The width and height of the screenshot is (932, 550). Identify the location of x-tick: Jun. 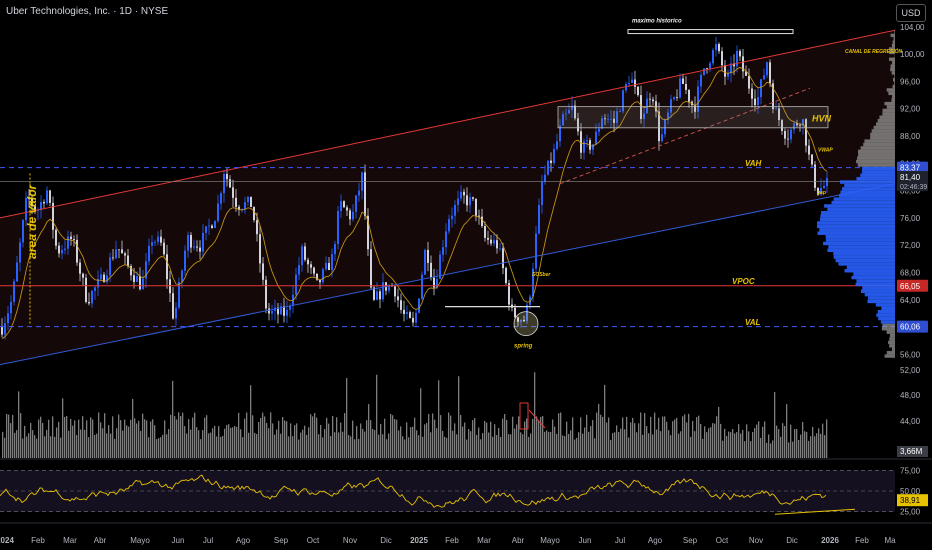
(178, 540).